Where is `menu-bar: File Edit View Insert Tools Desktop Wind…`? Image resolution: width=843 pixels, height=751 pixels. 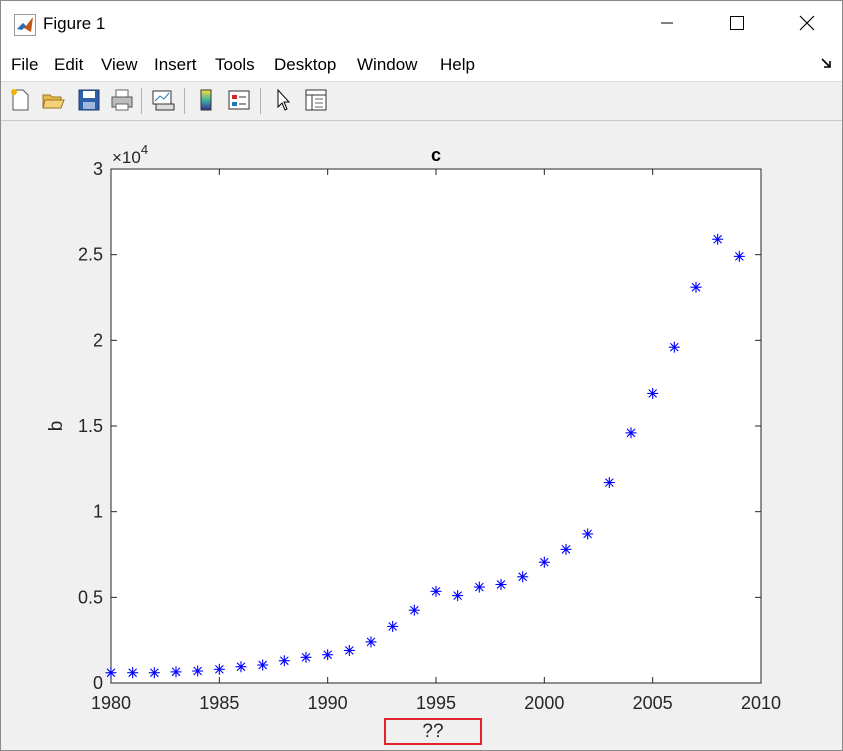 menu-bar: File Edit View Insert Tools Desktop Wind… is located at coordinates (421, 65).